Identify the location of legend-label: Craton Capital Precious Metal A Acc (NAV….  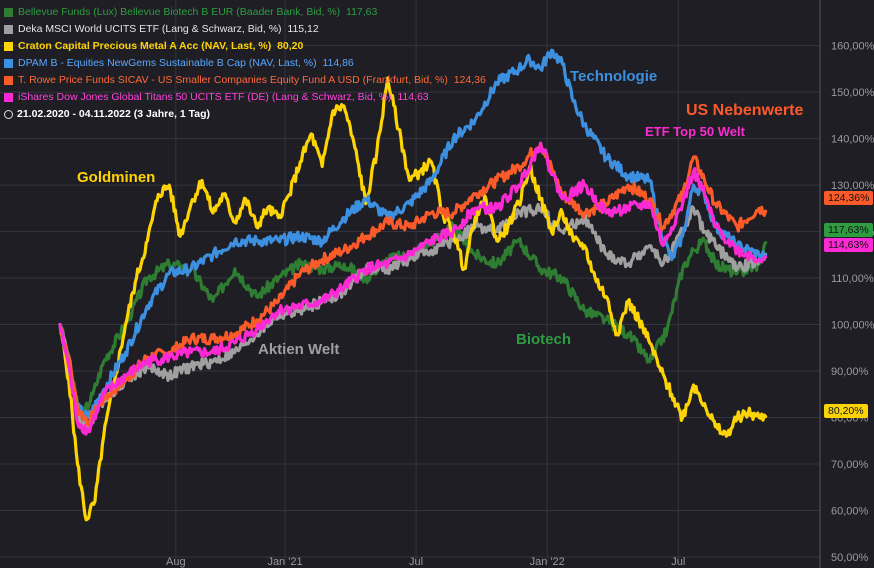
(161, 46).